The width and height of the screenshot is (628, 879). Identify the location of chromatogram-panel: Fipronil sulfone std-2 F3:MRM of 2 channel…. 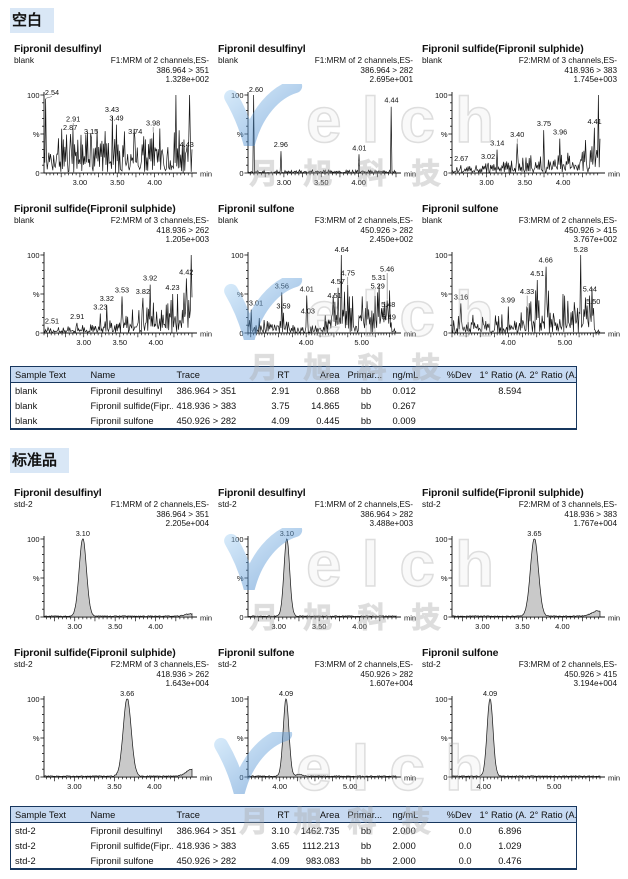
(518, 724).